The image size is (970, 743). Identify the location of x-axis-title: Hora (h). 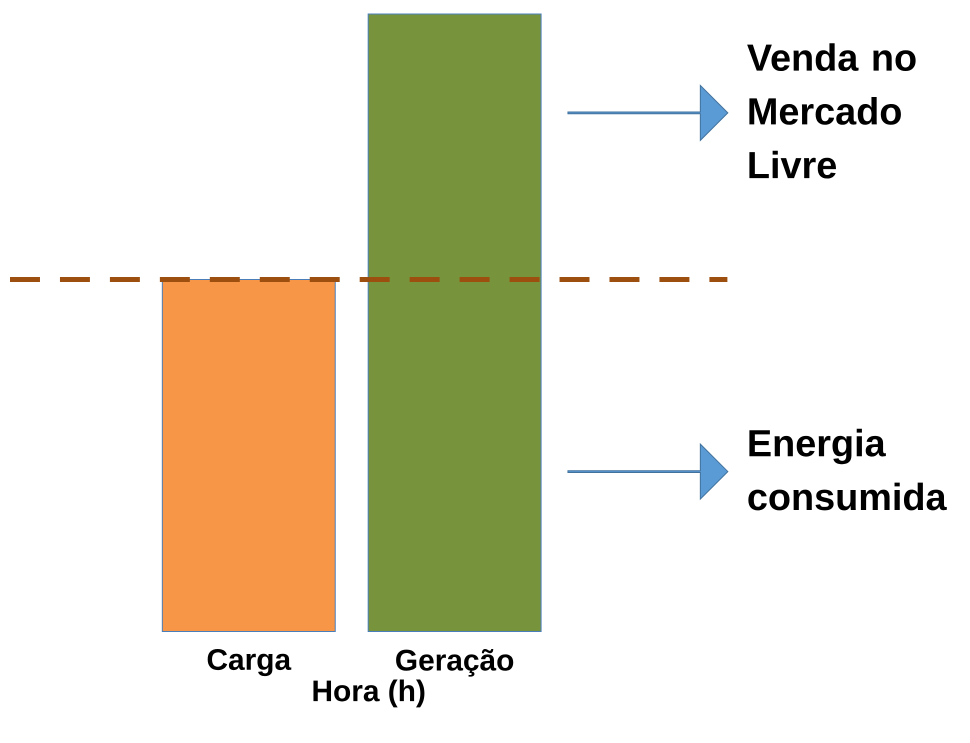
(368, 693).